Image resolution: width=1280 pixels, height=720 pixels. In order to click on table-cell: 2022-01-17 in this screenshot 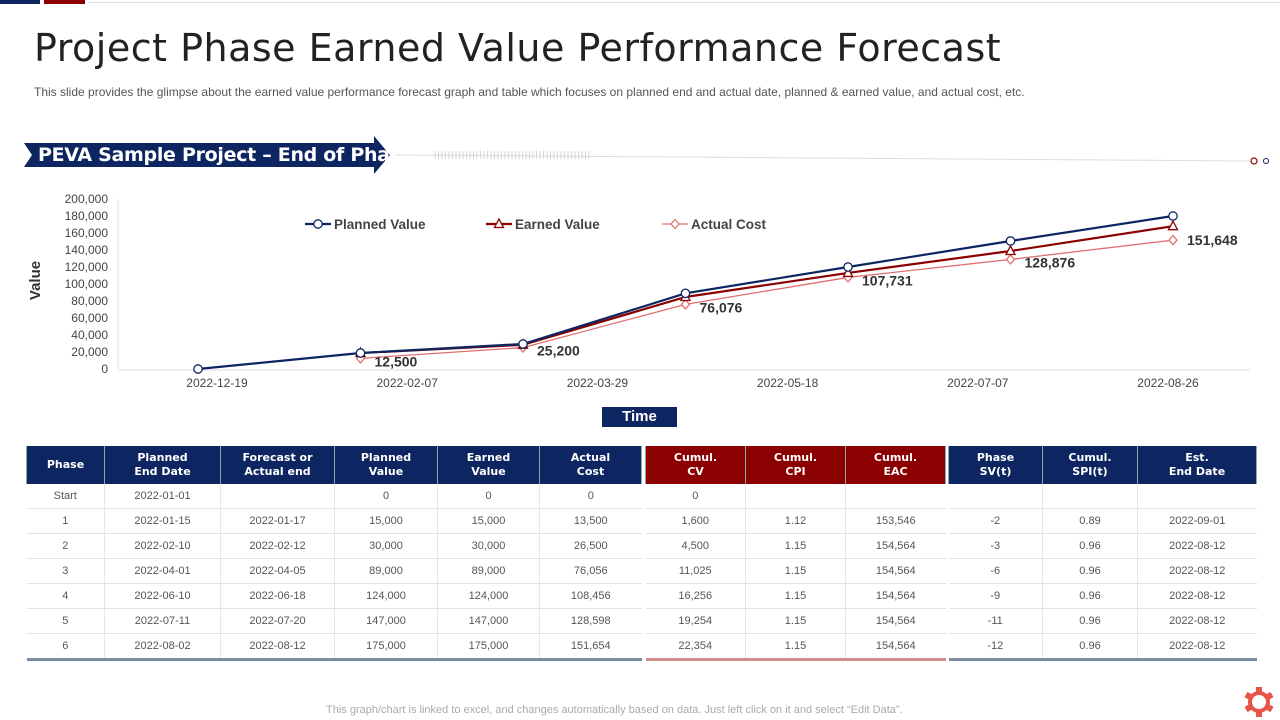, I will do `click(277, 521)`.